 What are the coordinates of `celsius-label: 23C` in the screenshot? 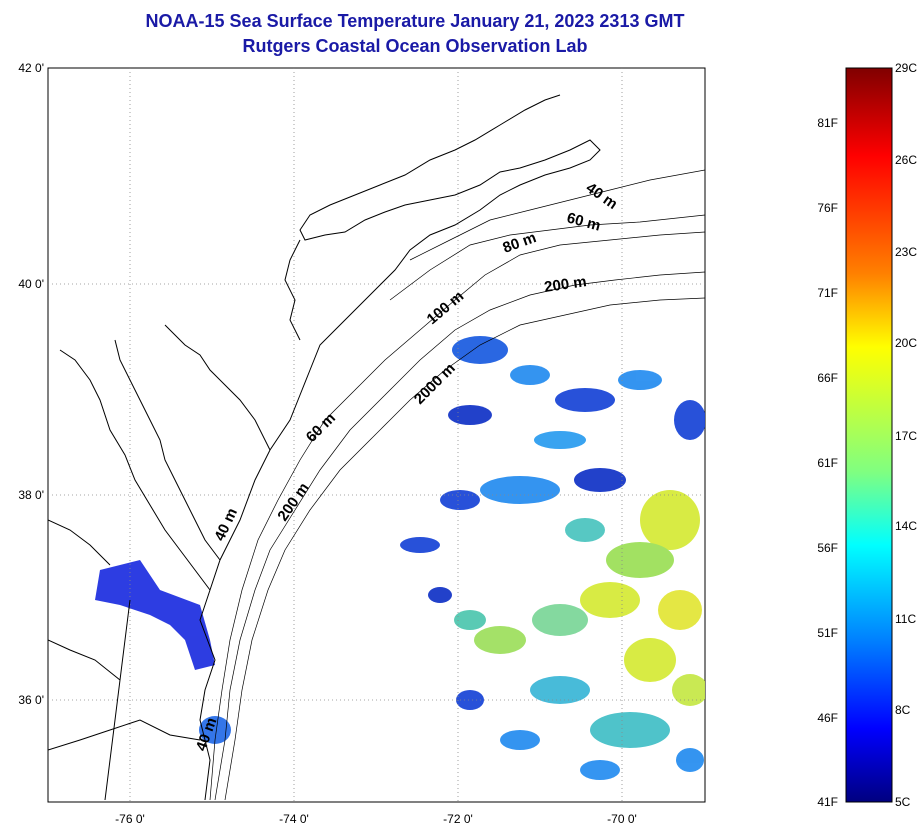 It's located at (906, 252).